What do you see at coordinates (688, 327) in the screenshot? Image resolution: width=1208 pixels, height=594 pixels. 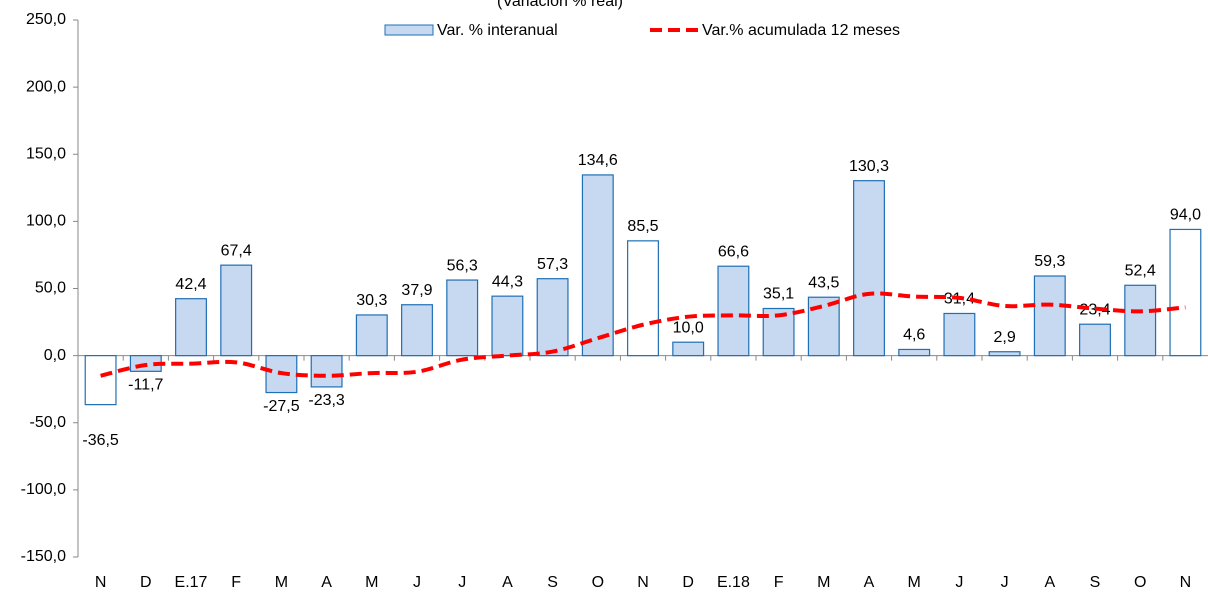 I see `value-label: 10,0` at bounding box center [688, 327].